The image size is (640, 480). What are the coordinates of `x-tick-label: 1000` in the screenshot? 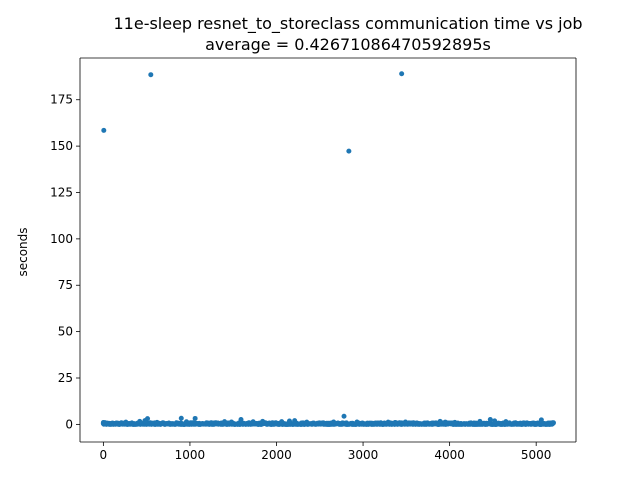 It's located at (190, 455).